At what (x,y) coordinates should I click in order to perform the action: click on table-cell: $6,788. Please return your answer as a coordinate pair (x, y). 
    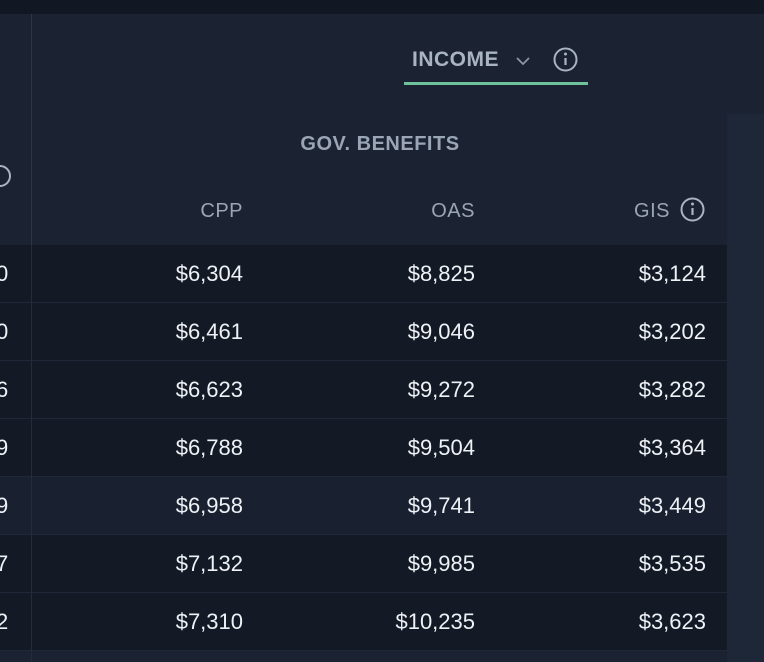
    Looking at the image, I should click on (209, 447).